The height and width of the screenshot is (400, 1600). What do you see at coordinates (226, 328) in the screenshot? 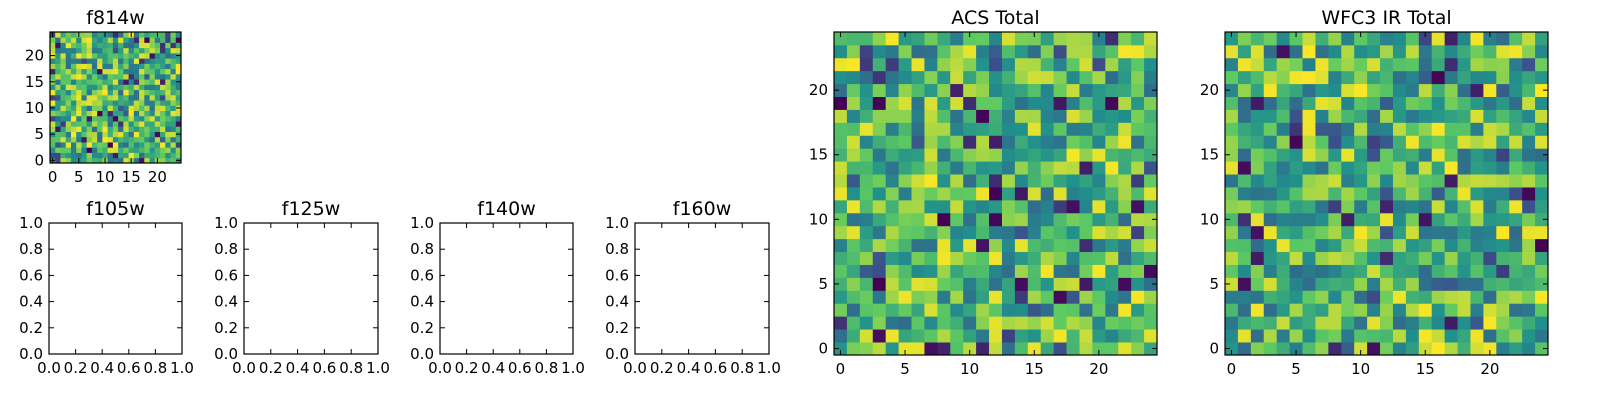
I see `y-tick-label: 0.2` at bounding box center [226, 328].